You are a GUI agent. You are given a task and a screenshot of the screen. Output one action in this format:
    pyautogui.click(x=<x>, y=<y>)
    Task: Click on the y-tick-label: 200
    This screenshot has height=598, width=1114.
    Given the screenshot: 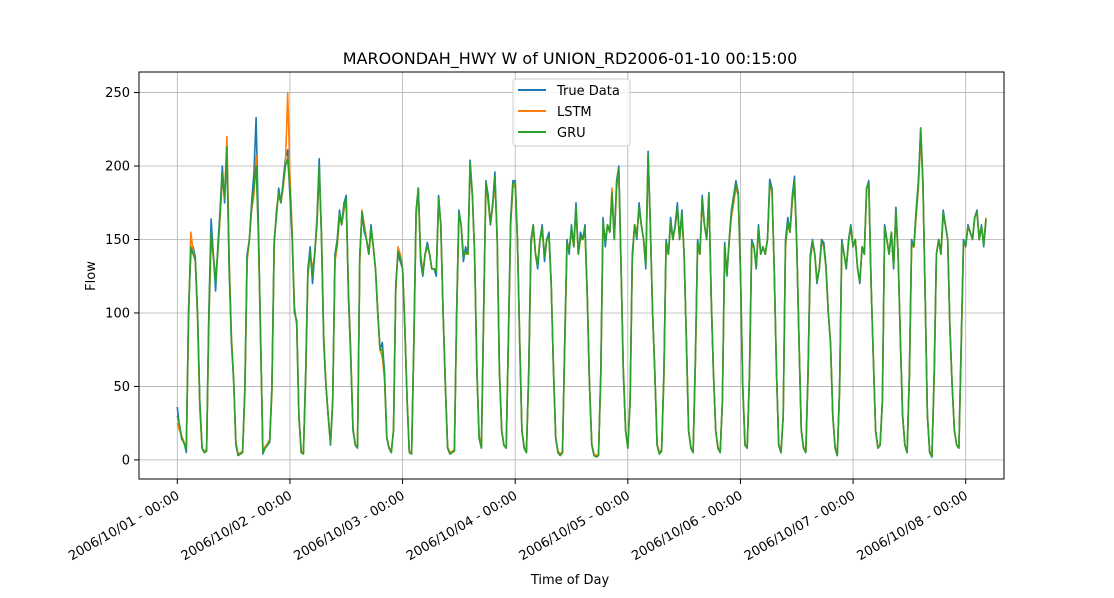 What is the action you would take?
    pyautogui.click(x=117, y=167)
    